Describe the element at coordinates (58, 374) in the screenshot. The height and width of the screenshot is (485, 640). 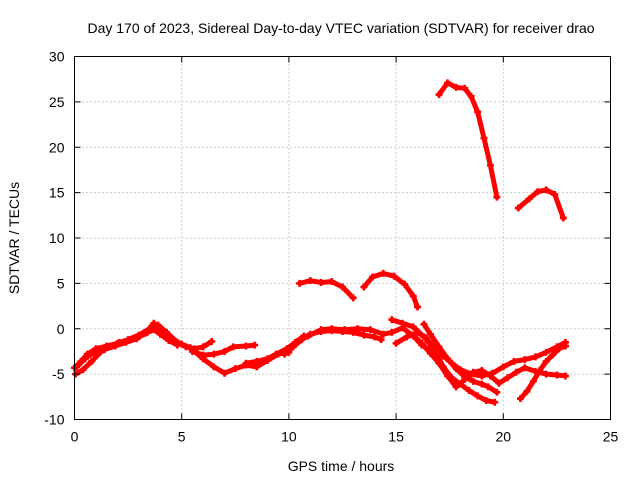
I see `y-tick-label: -5` at that location.